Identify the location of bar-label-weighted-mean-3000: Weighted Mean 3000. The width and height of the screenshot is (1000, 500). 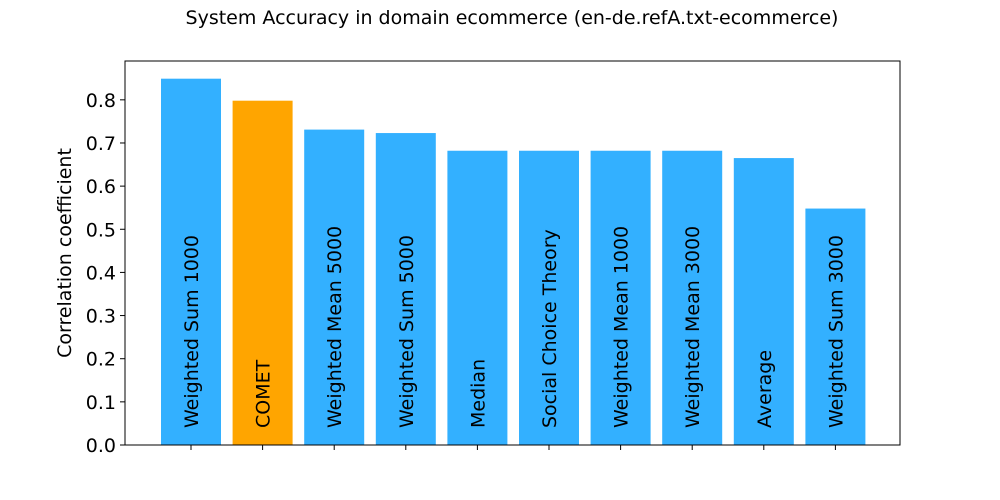
(693, 327).